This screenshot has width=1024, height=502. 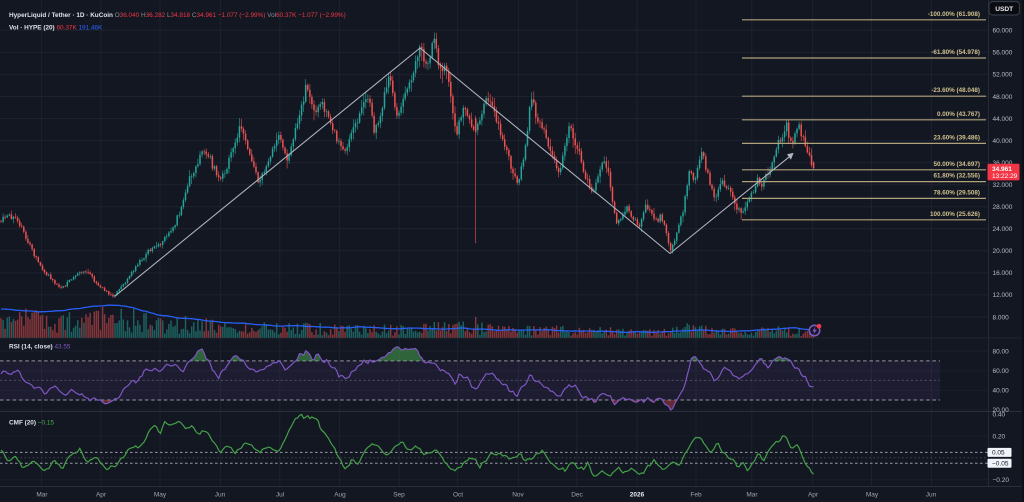 I want to click on svg-text: Dec, so click(x=577, y=495).